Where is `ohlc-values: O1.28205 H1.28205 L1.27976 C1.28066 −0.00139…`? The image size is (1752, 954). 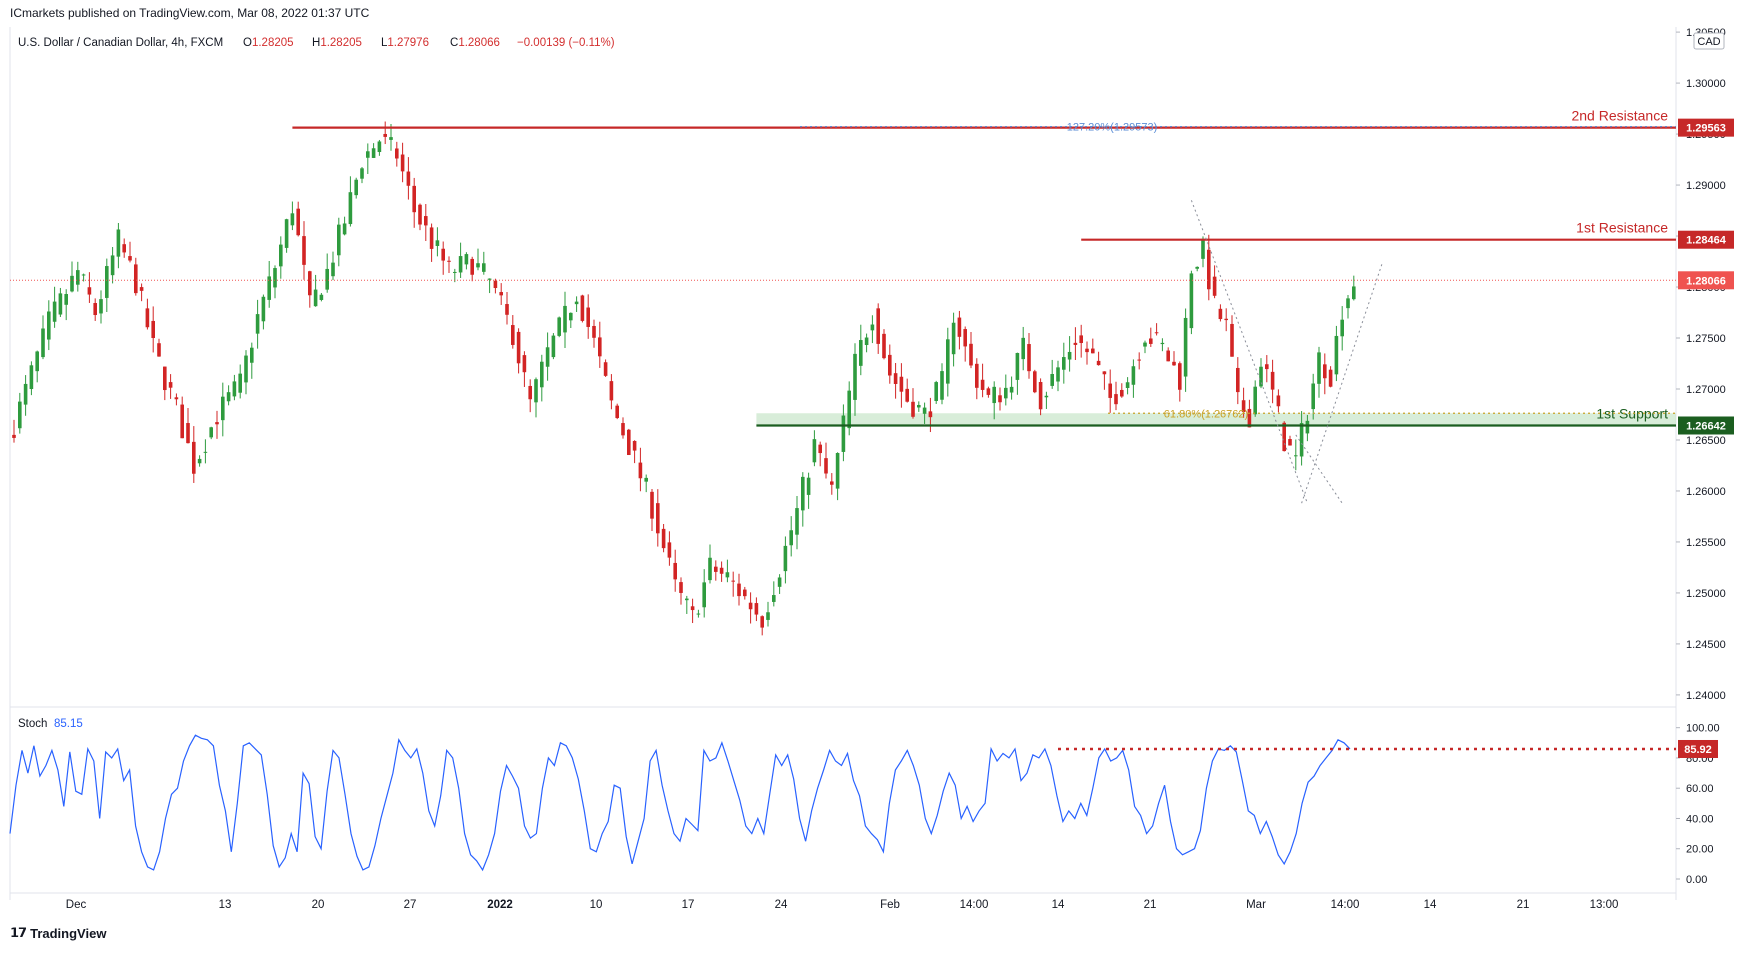
ohlc-values: O1.28205 H1.28205 L1.27976 C1.28066 −0.00139… is located at coordinates (429, 43).